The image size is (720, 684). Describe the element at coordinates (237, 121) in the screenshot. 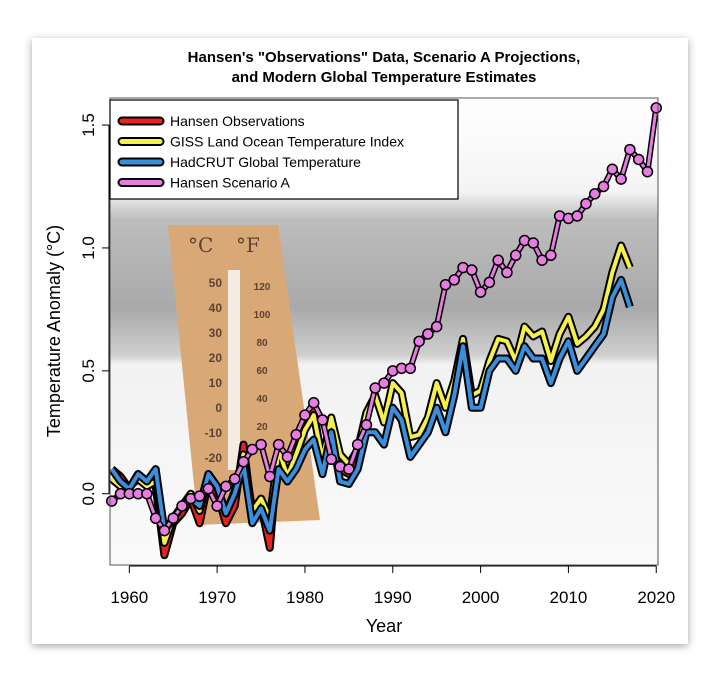

I see `legend-label: Hansen Observations` at that location.